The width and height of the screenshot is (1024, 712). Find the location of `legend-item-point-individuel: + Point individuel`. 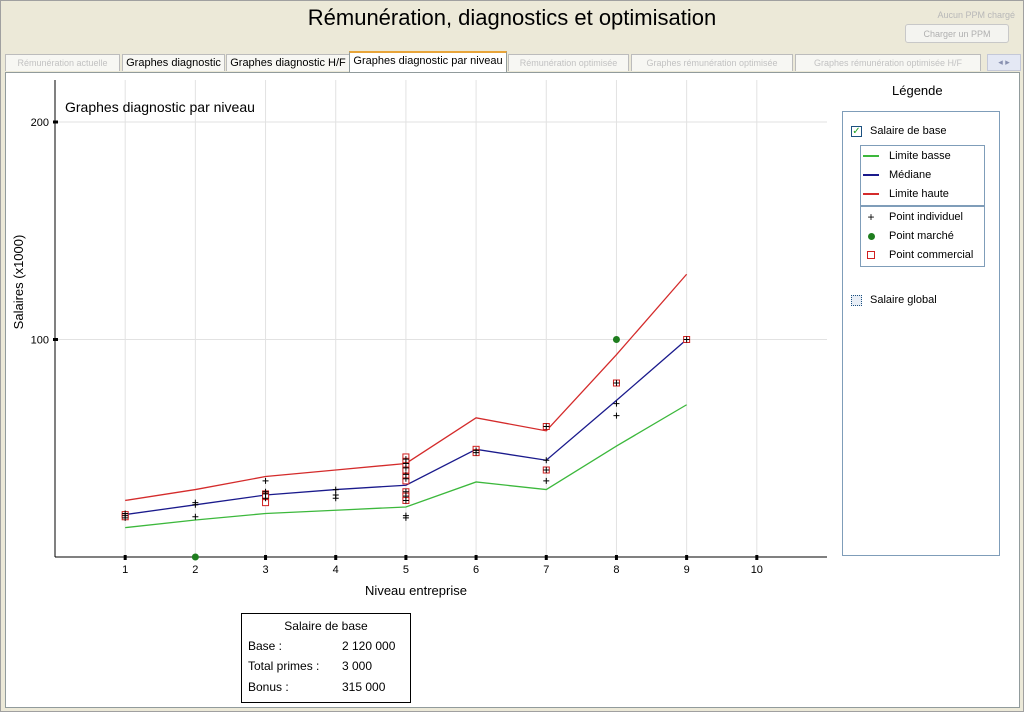

legend-item-point-individuel: + Point individuel is located at coordinates (912, 217).